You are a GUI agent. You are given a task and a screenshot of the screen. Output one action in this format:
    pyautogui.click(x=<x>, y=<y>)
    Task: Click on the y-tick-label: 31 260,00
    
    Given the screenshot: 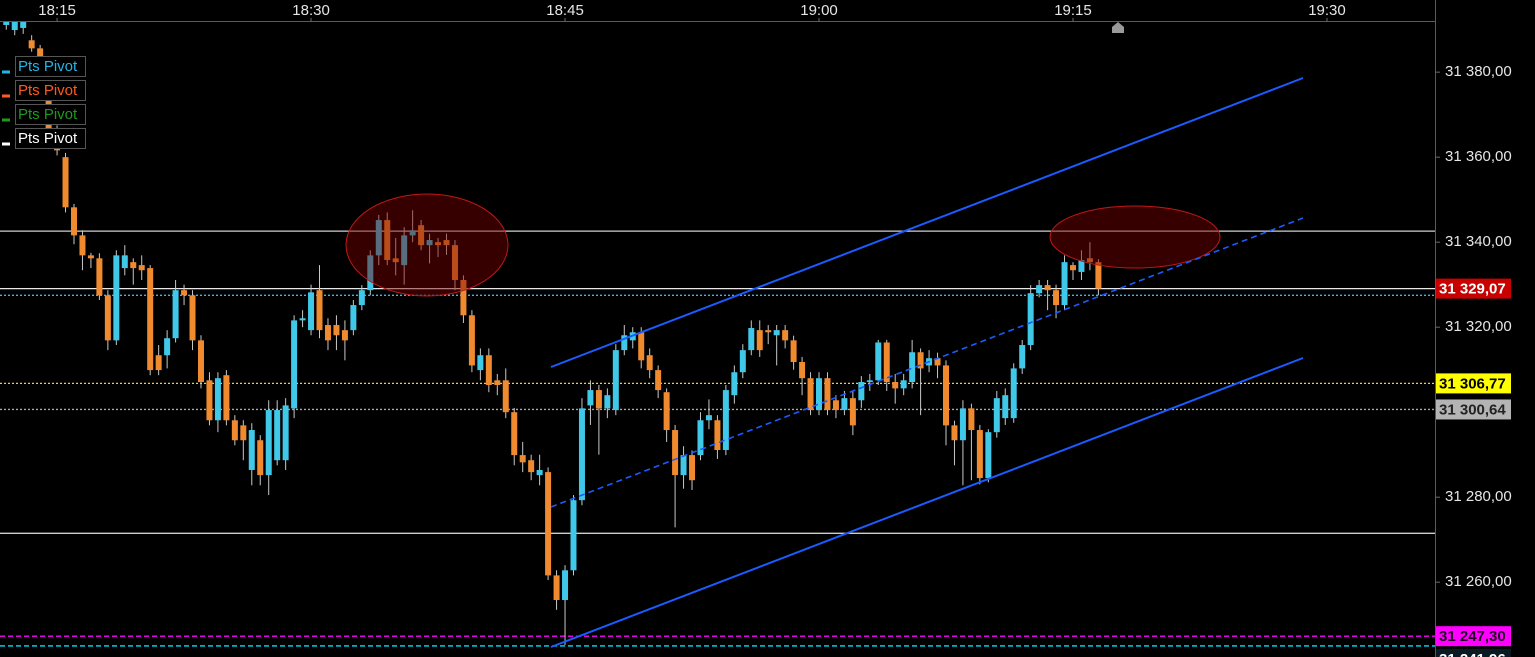 What is the action you would take?
    pyautogui.click(x=1478, y=581)
    